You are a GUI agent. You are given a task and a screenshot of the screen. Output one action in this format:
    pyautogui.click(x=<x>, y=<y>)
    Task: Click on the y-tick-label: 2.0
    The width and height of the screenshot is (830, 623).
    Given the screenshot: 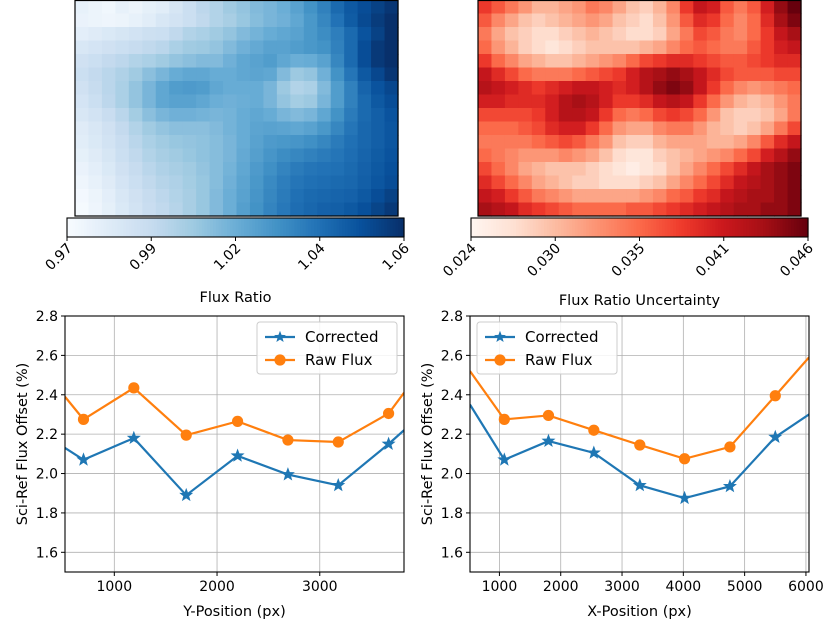 What is the action you would take?
    pyautogui.click(x=452, y=475)
    